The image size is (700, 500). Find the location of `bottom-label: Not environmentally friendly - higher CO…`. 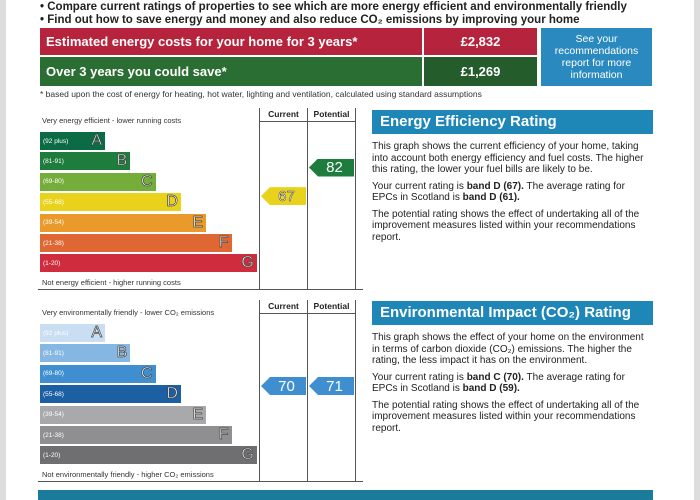

bottom-label: Not environmentally friendly - higher CO… is located at coordinates (128, 474).